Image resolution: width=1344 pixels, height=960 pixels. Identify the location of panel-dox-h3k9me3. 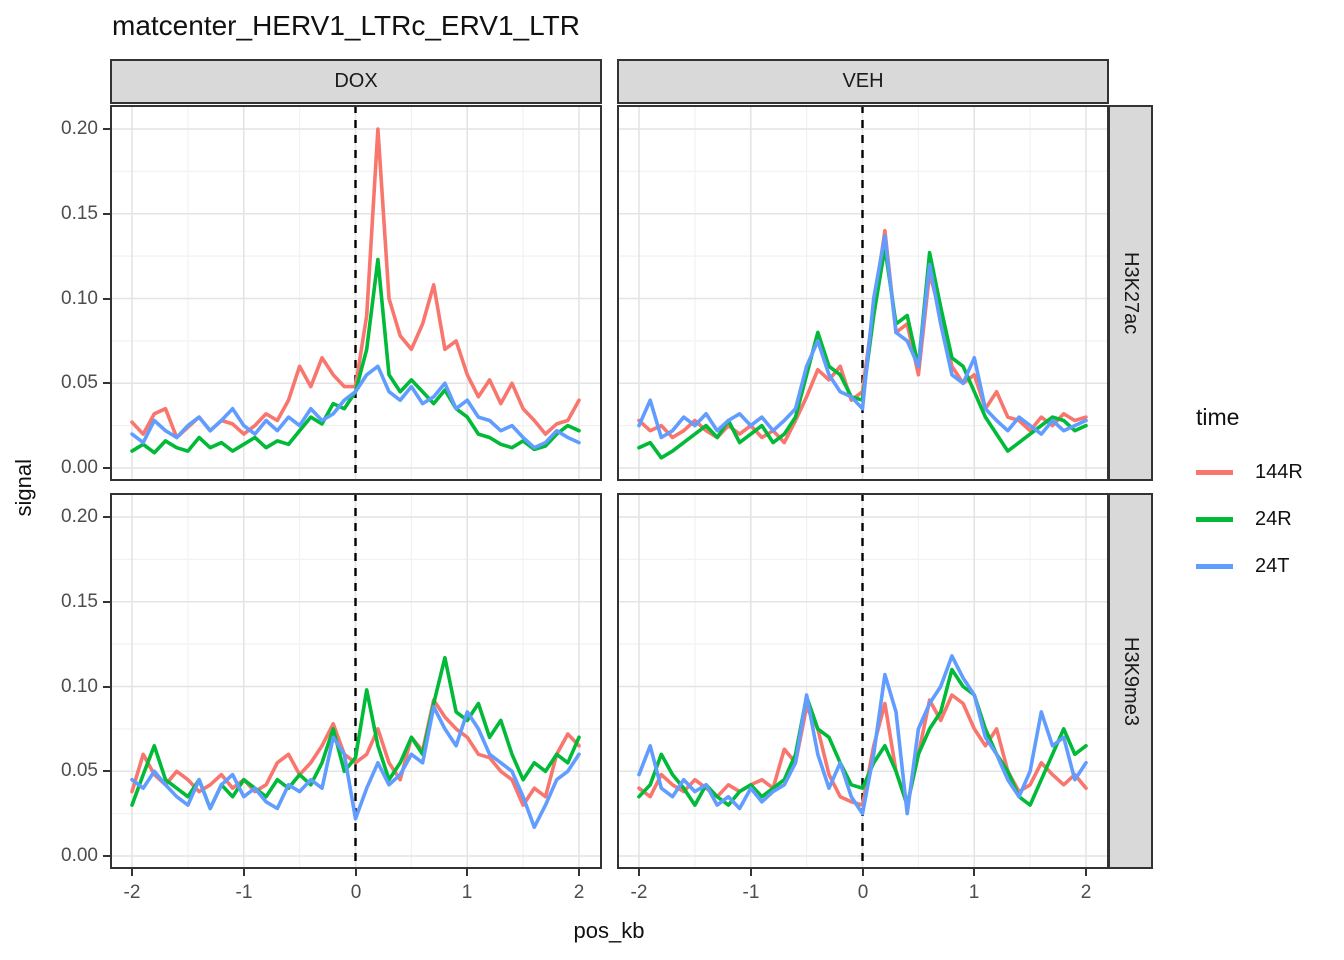
(356, 681).